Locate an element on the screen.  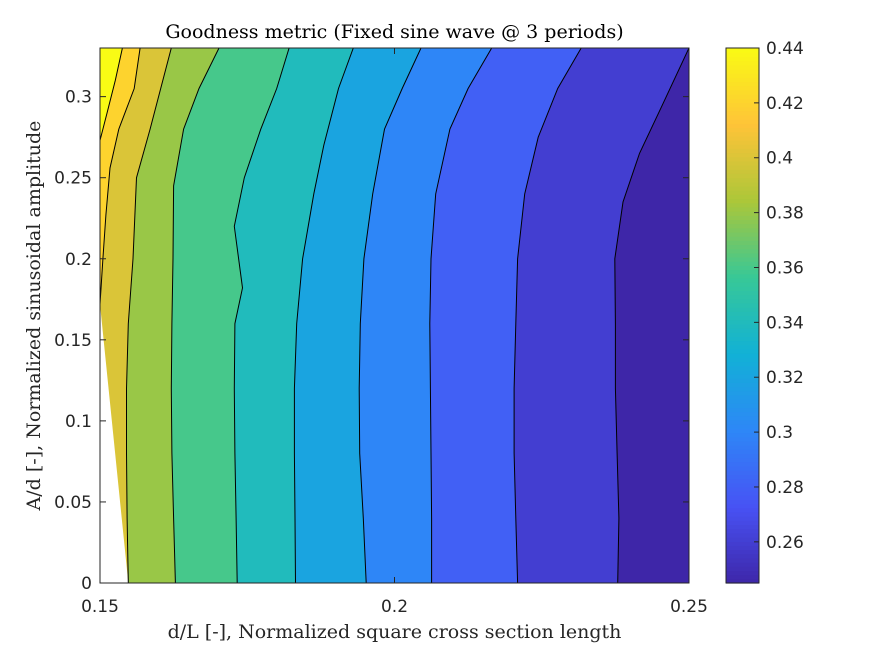
colorbar-tick-label: 0.38 is located at coordinates (785, 214).